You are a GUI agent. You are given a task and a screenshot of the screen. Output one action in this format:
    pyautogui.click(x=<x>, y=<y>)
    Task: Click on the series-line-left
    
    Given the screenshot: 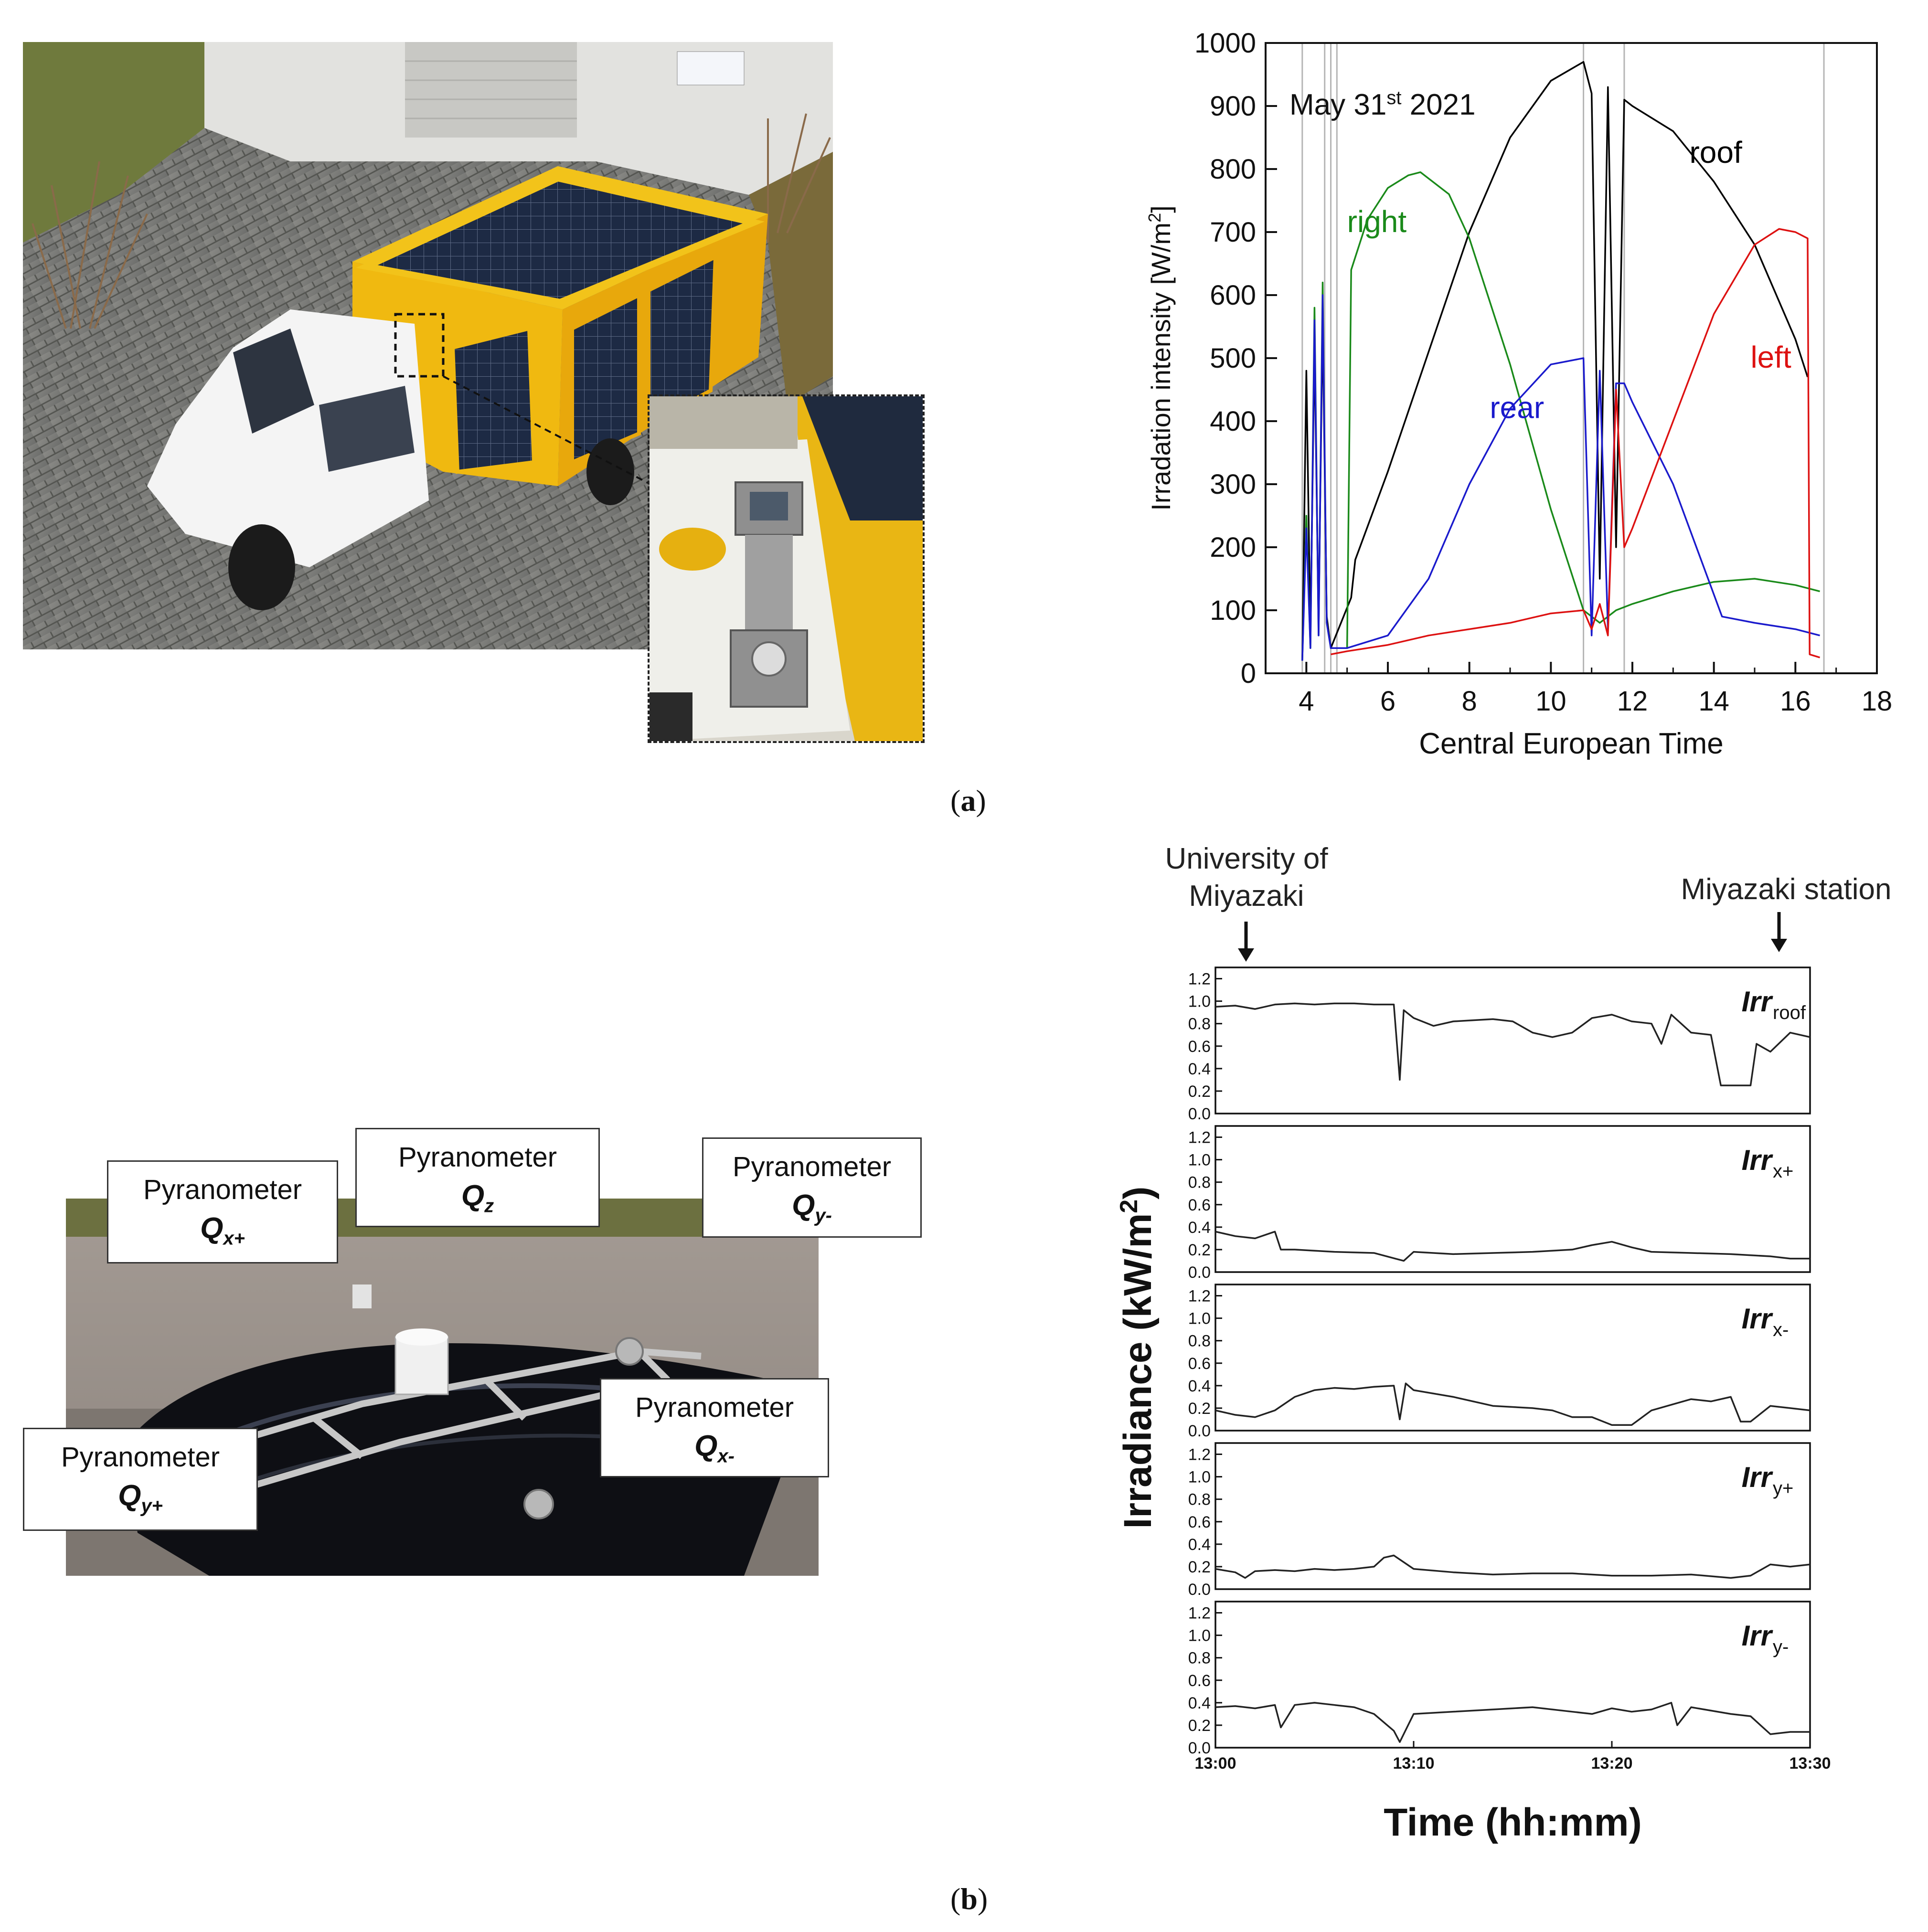 What is the action you would take?
    pyautogui.click(x=1576, y=443)
    